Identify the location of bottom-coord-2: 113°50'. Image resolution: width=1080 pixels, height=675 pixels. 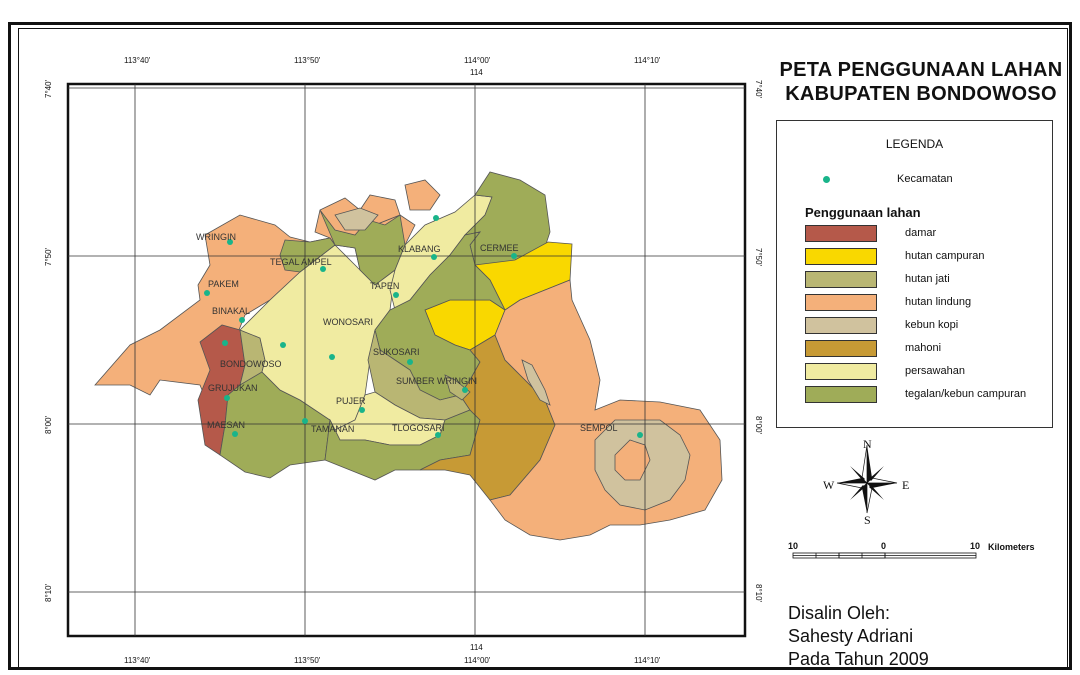
(307, 660).